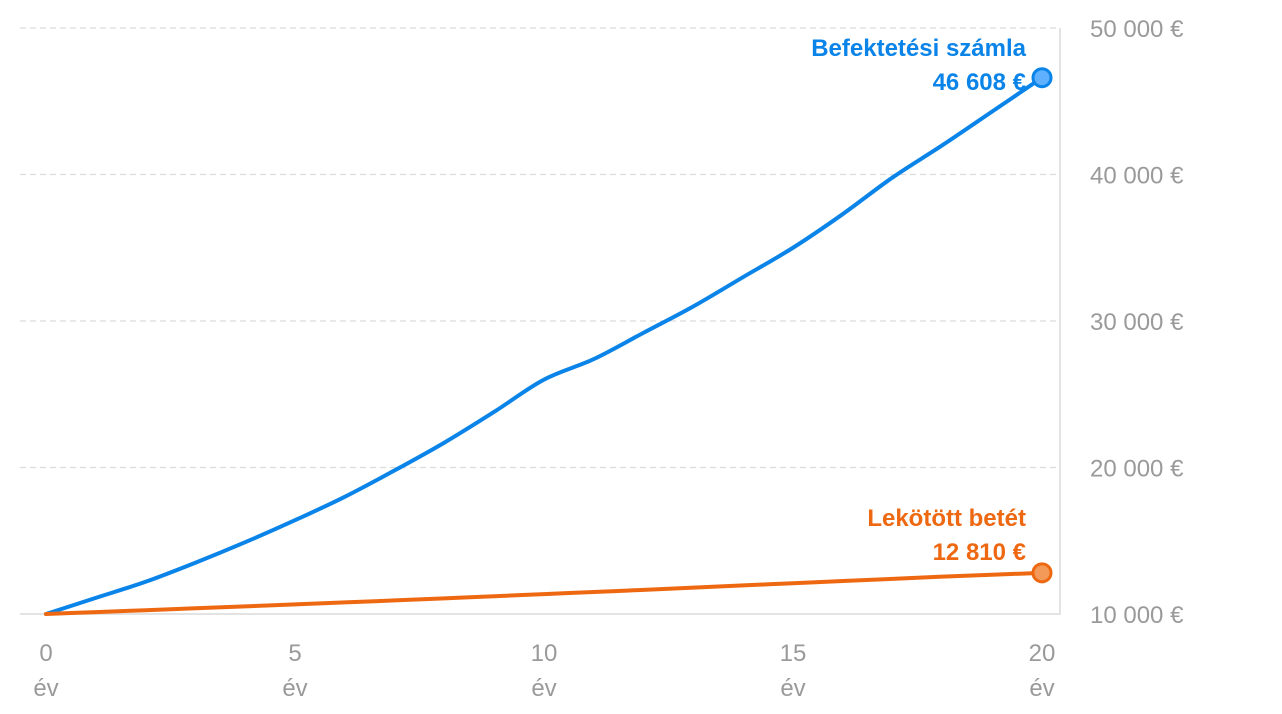 The image size is (1282, 714). I want to click on y-tick-label: 10 000 €, so click(1137, 615).